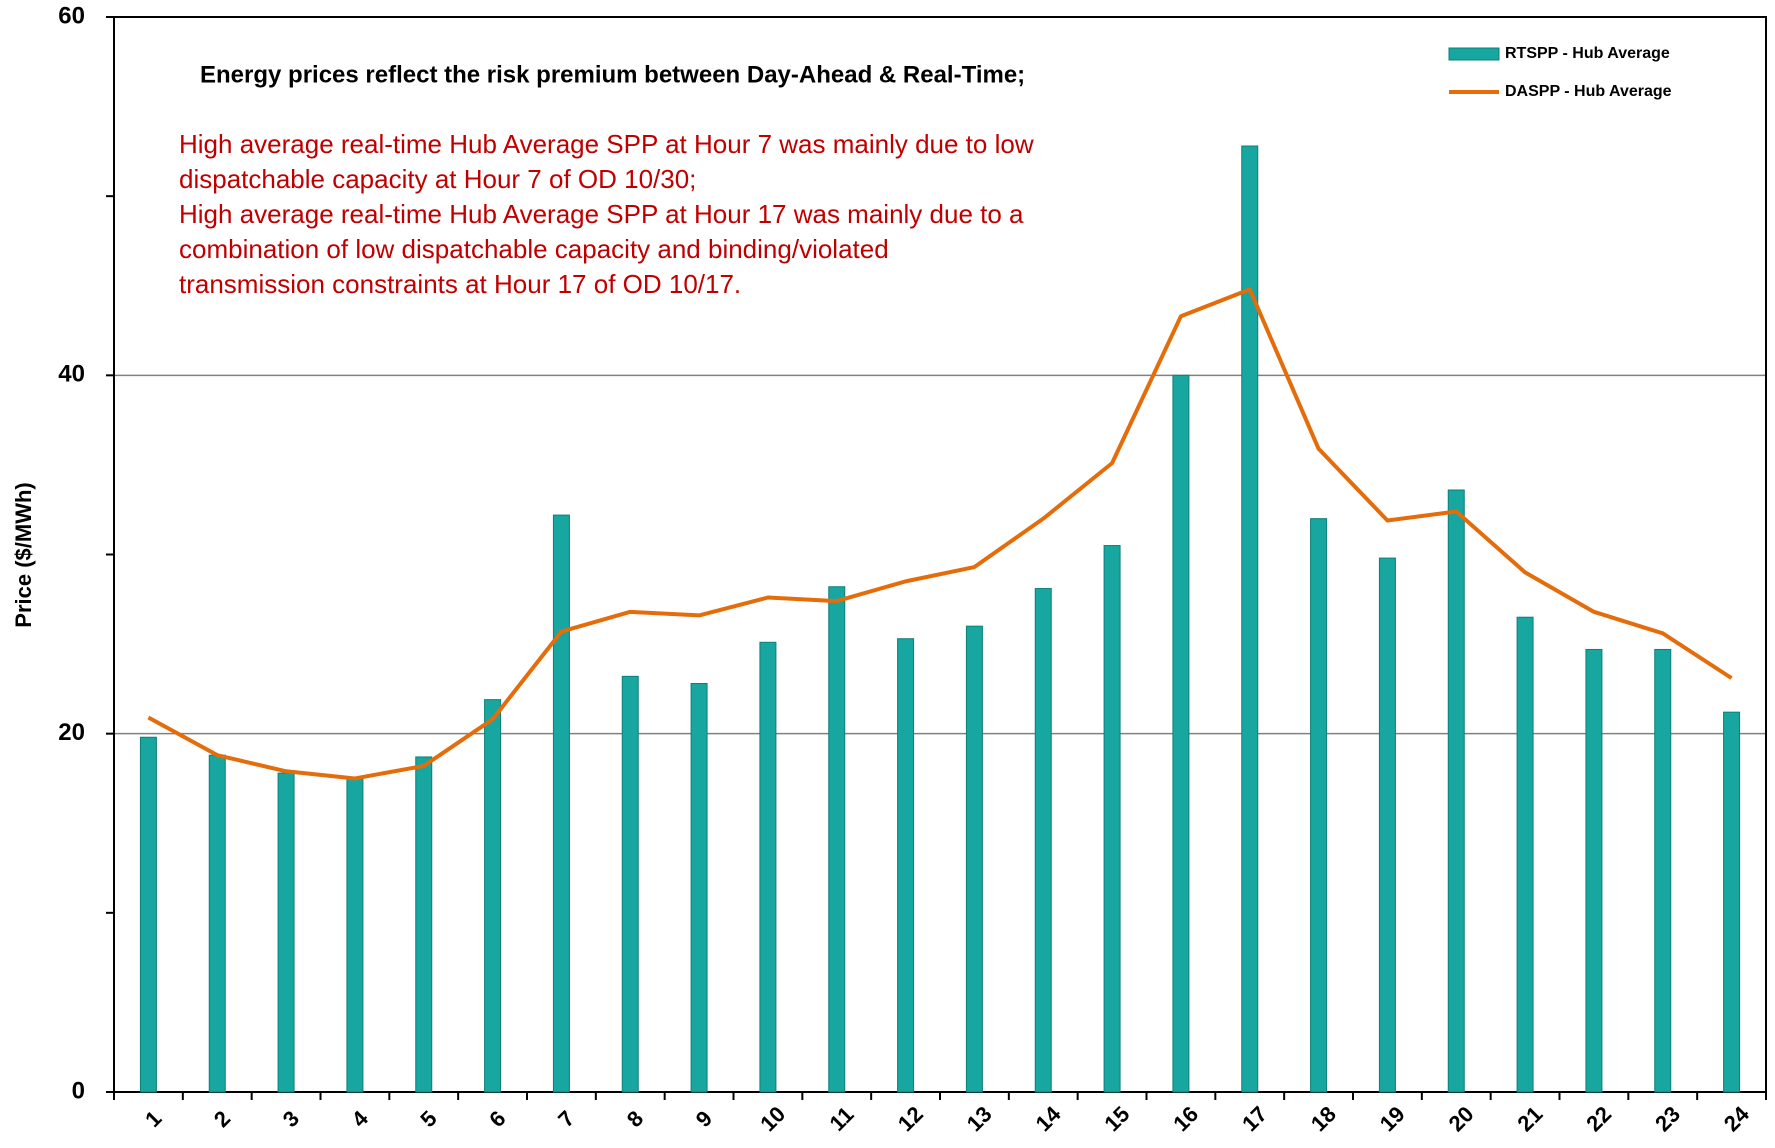 This screenshot has height=1148, width=1775. Describe the element at coordinates (360, 1118) in the screenshot. I see `x-tick-label: 4` at that location.